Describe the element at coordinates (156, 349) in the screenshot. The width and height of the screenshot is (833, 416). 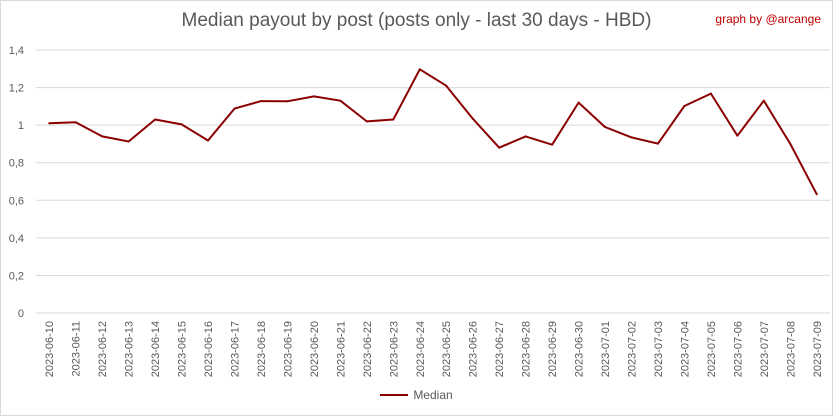
I see `x-tick-label: 2023-06-14` at that location.